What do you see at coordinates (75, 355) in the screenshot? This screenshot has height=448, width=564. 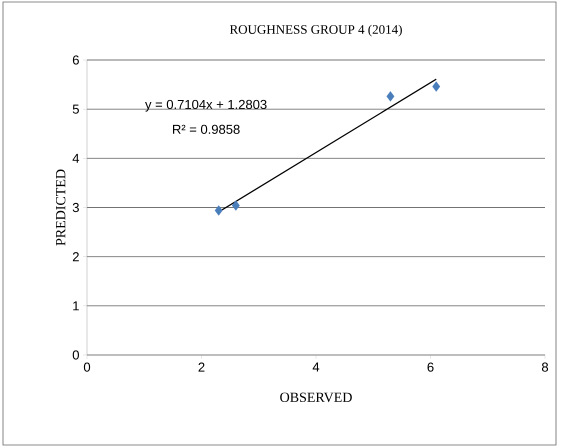 I see `y-tick-label: 0` at bounding box center [75, 355].